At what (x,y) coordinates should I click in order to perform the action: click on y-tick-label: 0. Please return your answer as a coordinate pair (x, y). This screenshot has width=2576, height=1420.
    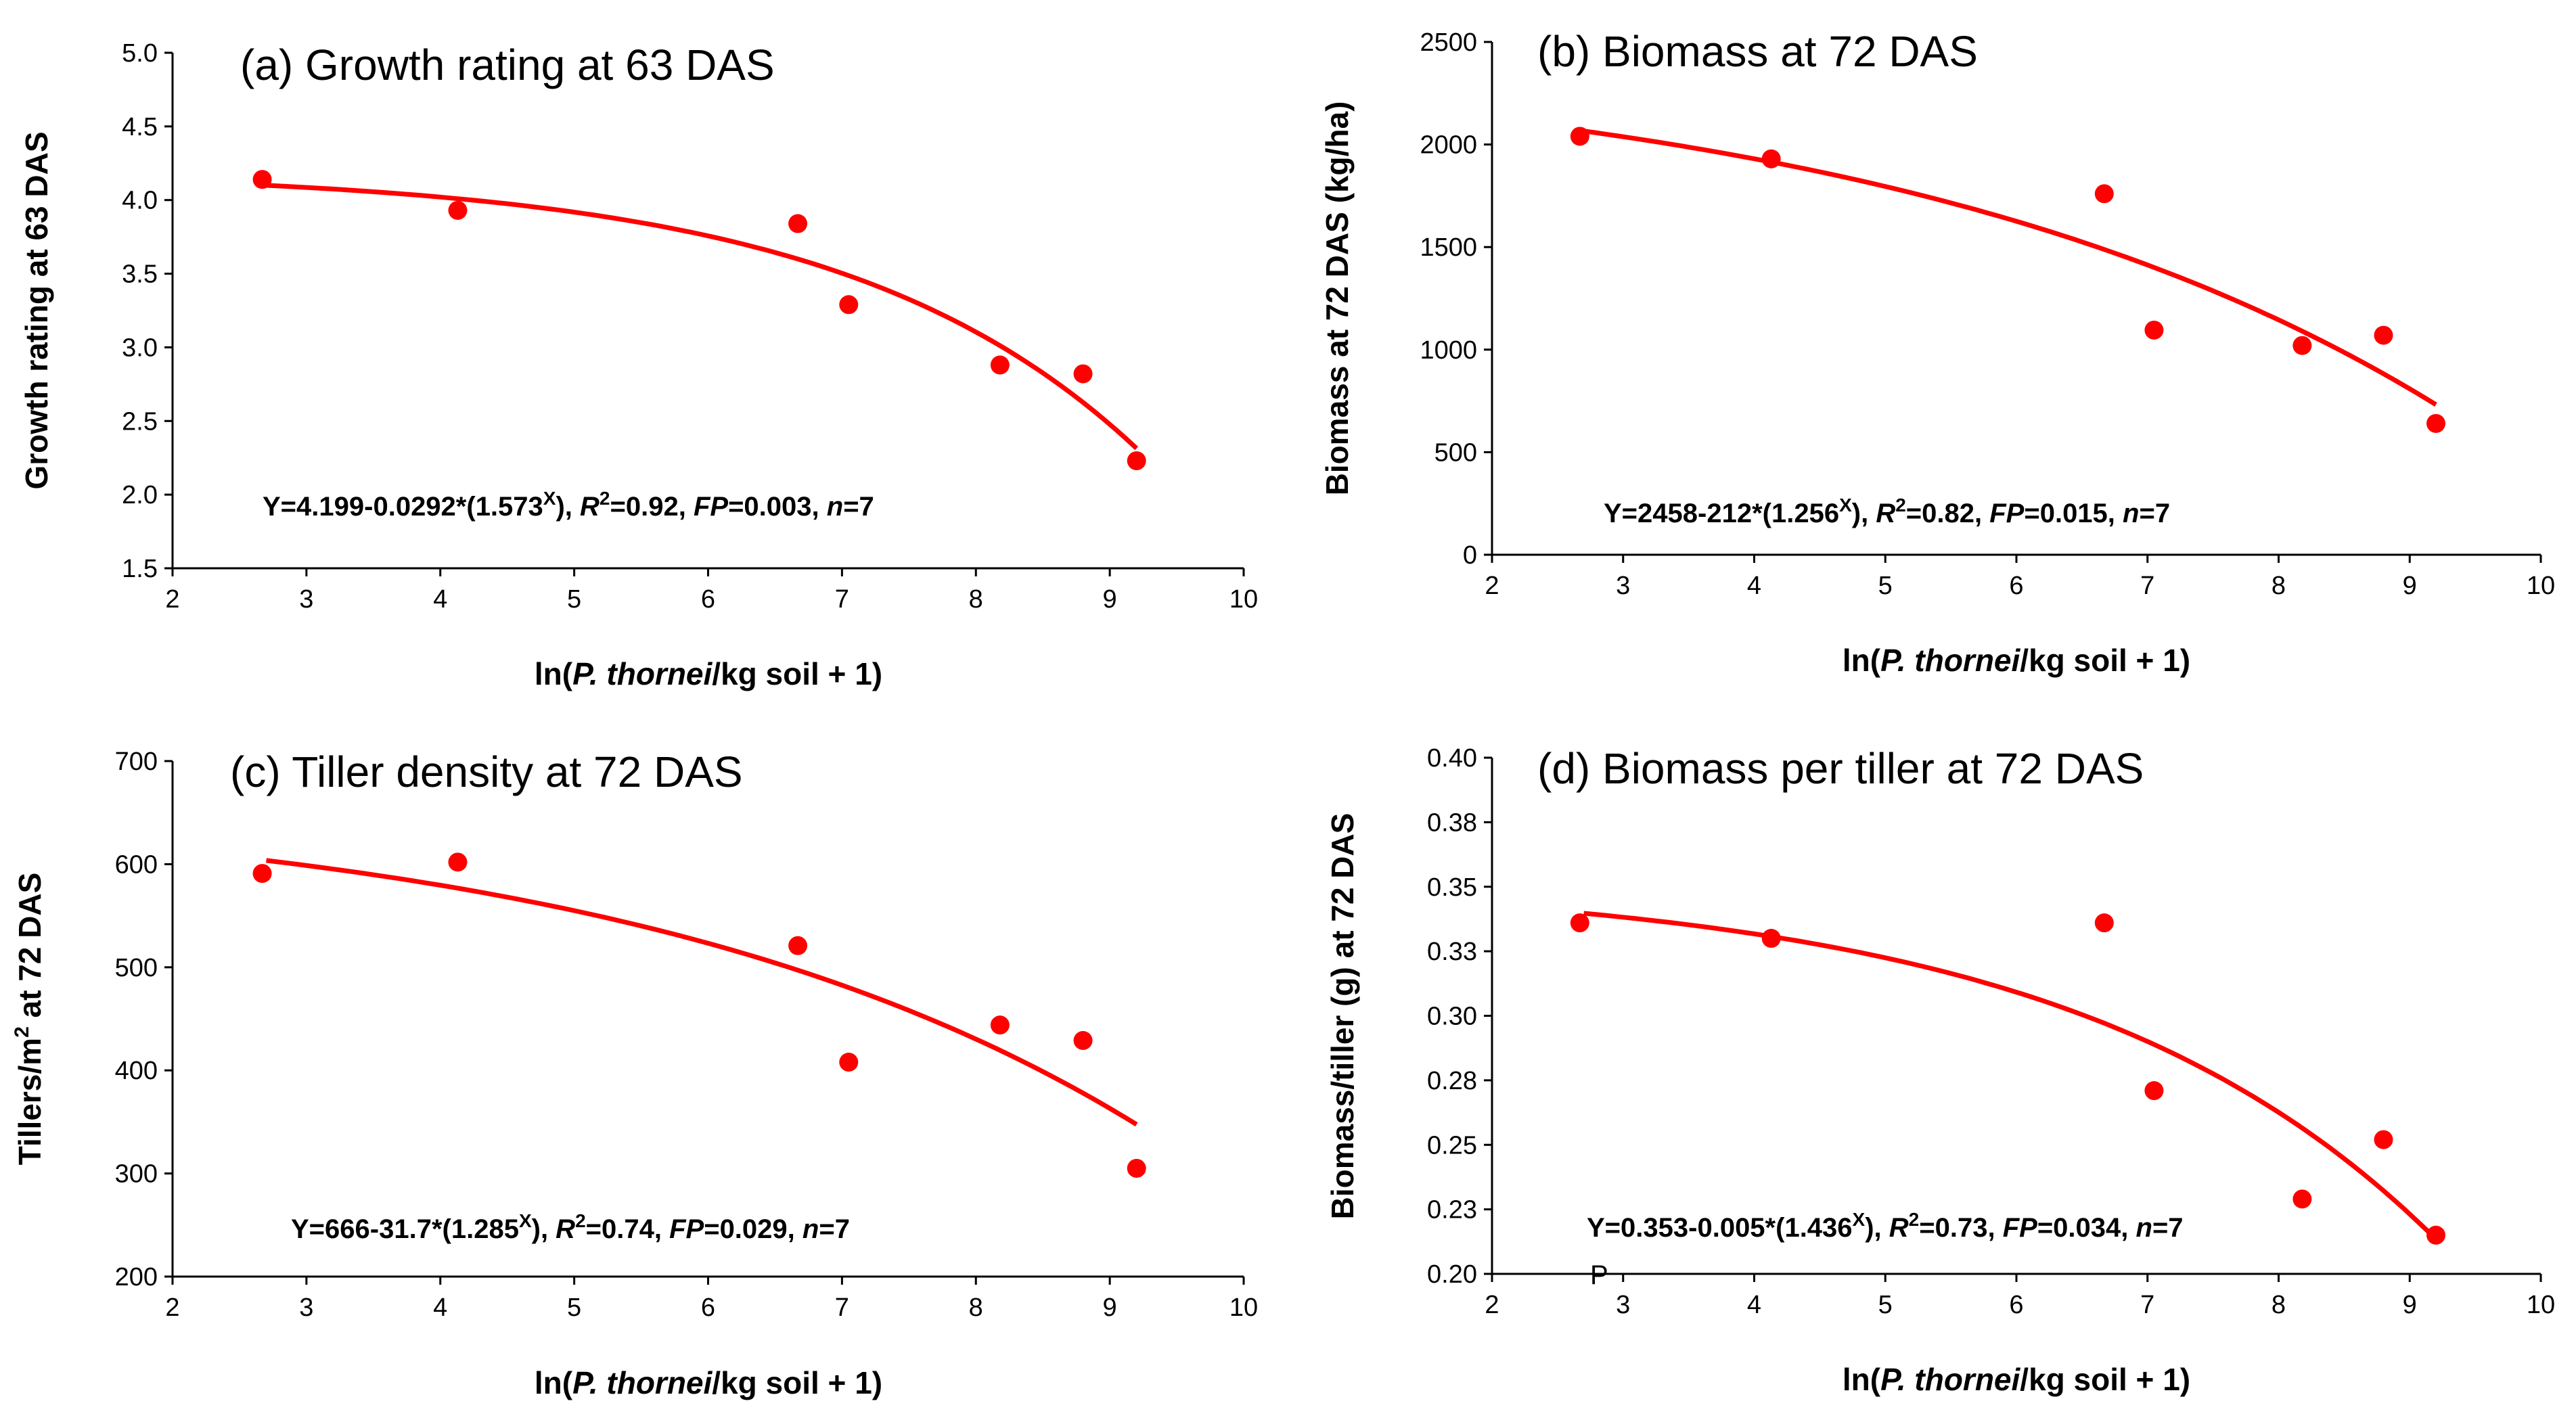
    Looking at the image, I should click on (1470, 555).